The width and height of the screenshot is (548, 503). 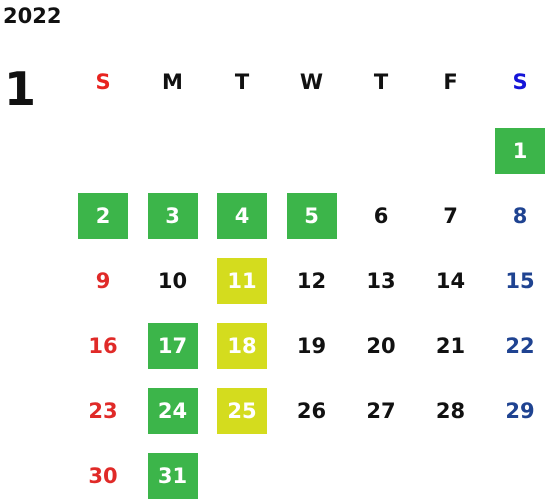 I want to click on weekday-label: M, so click(x=172, y=82).